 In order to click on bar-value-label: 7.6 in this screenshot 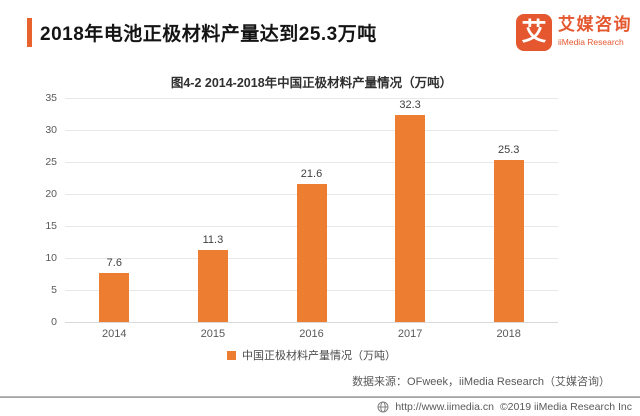, I will do `click(114, 263)`.